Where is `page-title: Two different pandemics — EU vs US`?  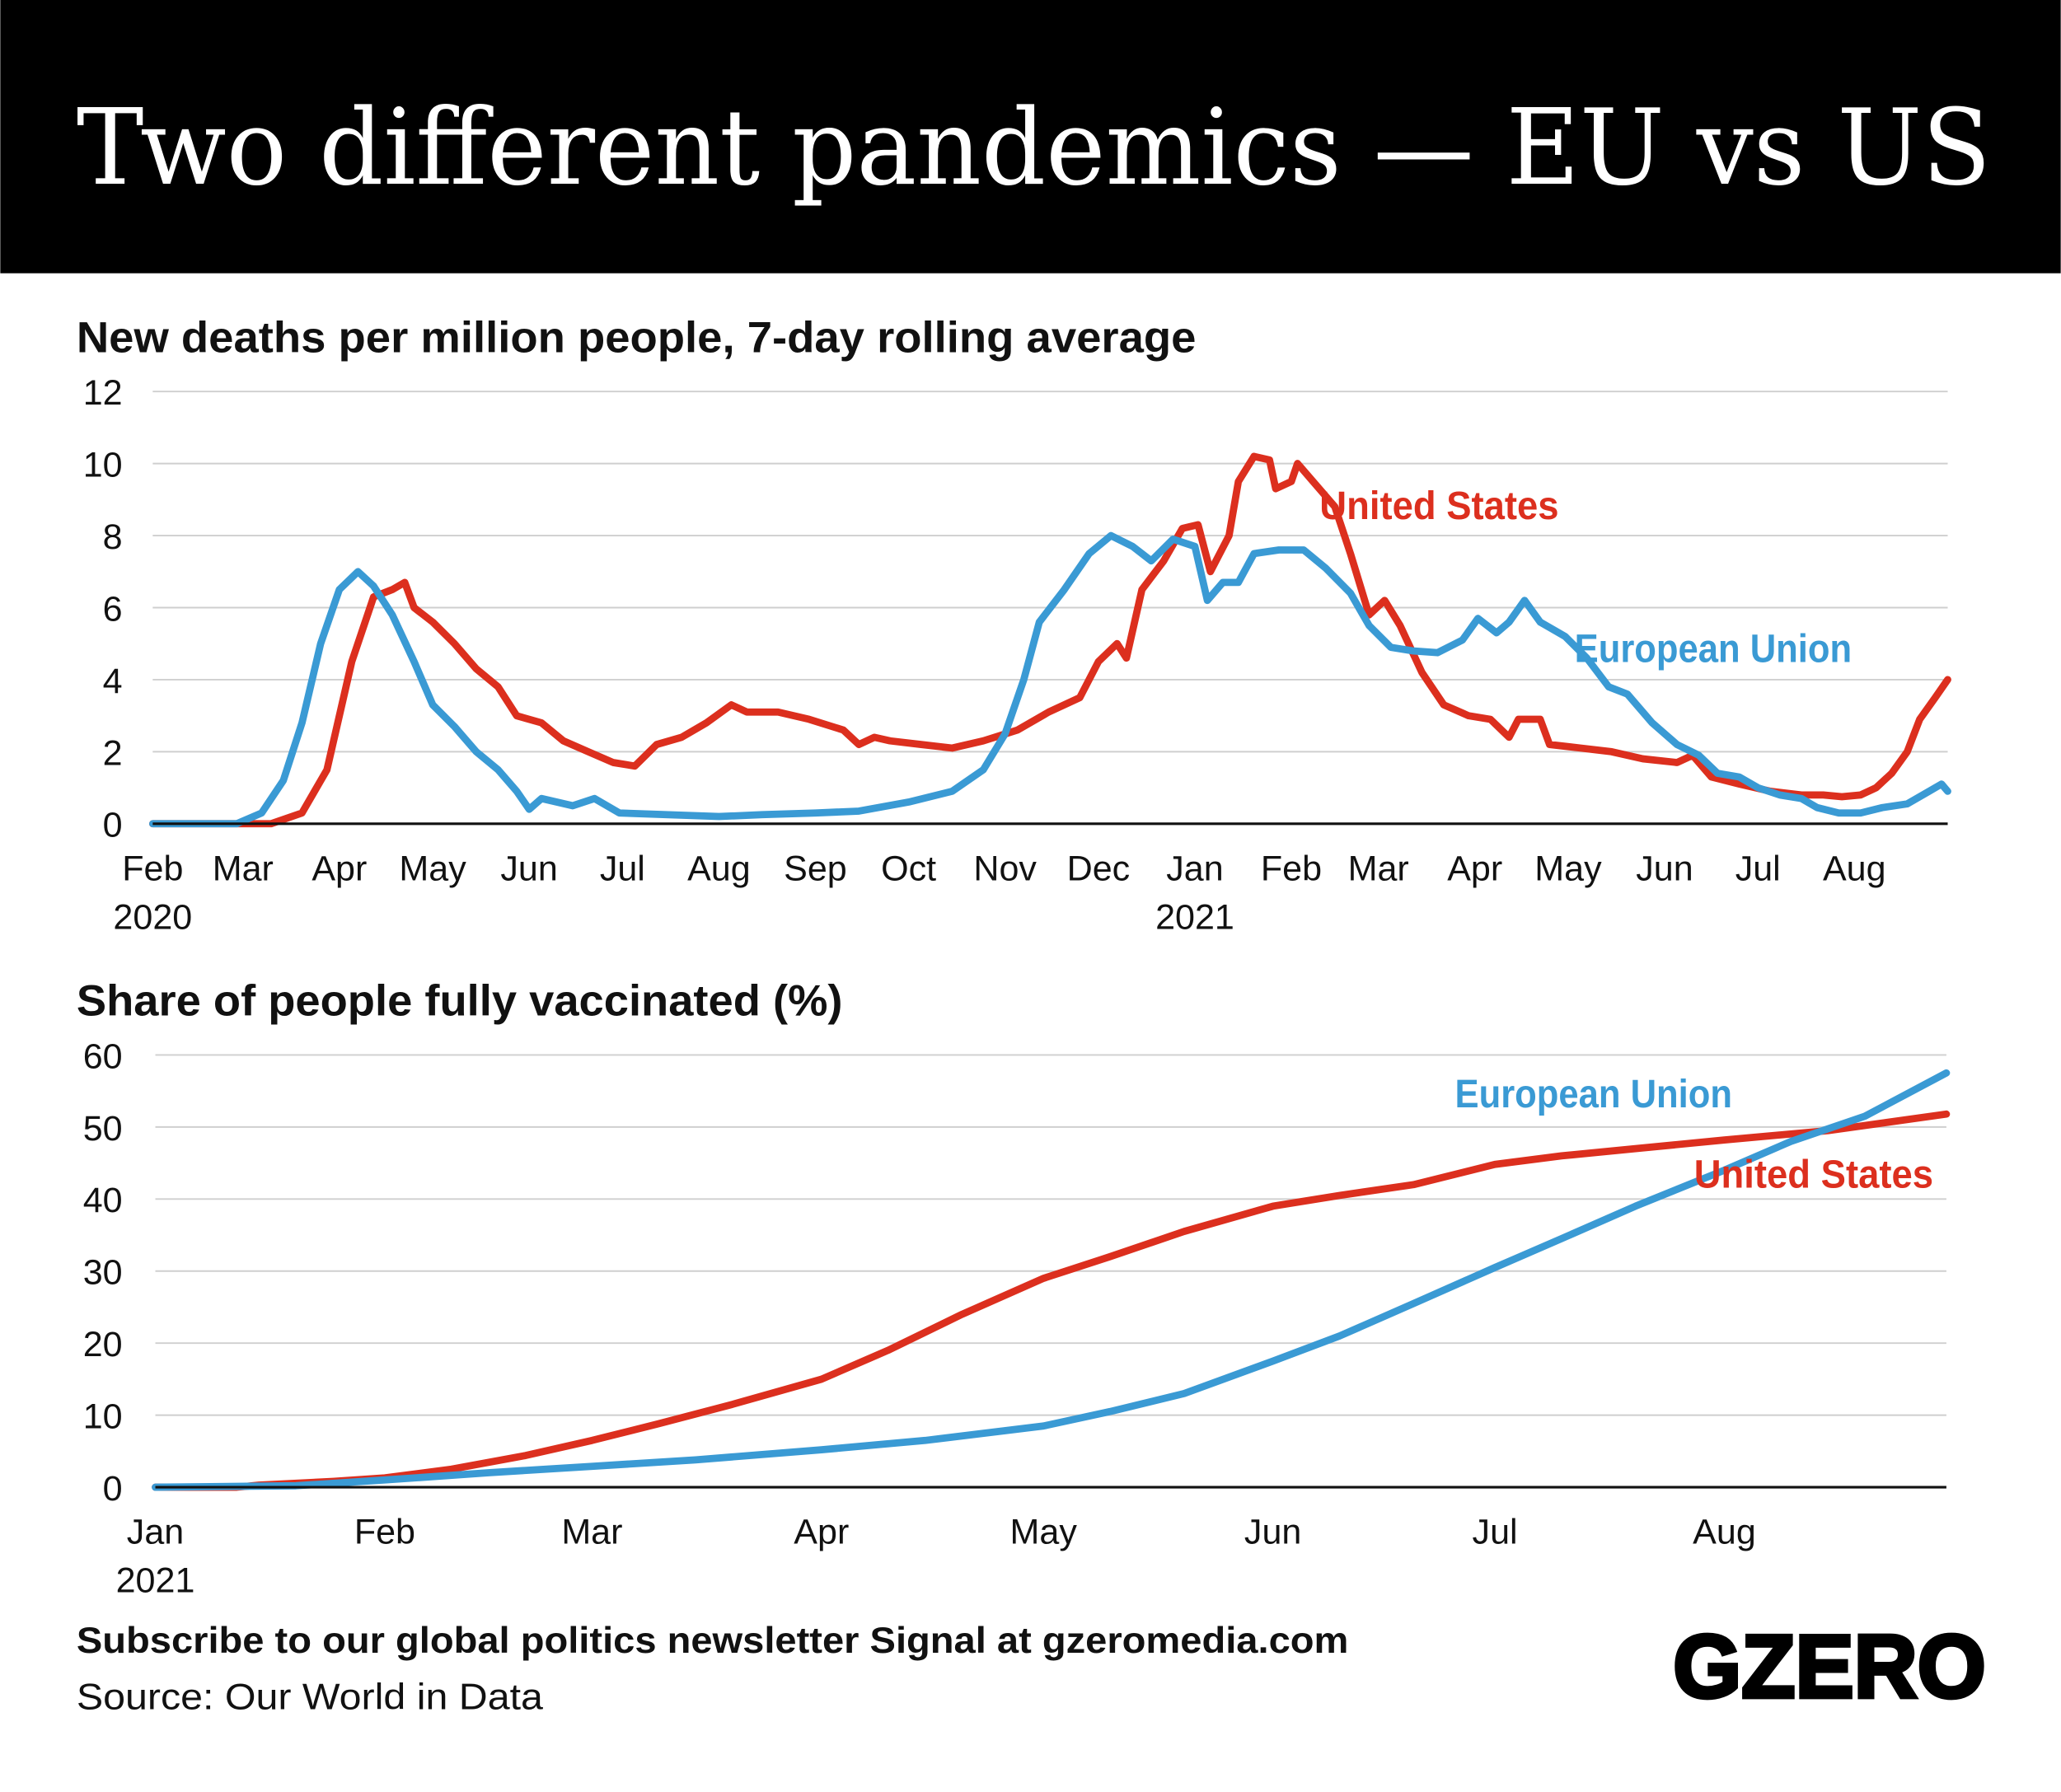
page-title: Two different pandemics — EU vs US is located at coordinates (1034, 148).